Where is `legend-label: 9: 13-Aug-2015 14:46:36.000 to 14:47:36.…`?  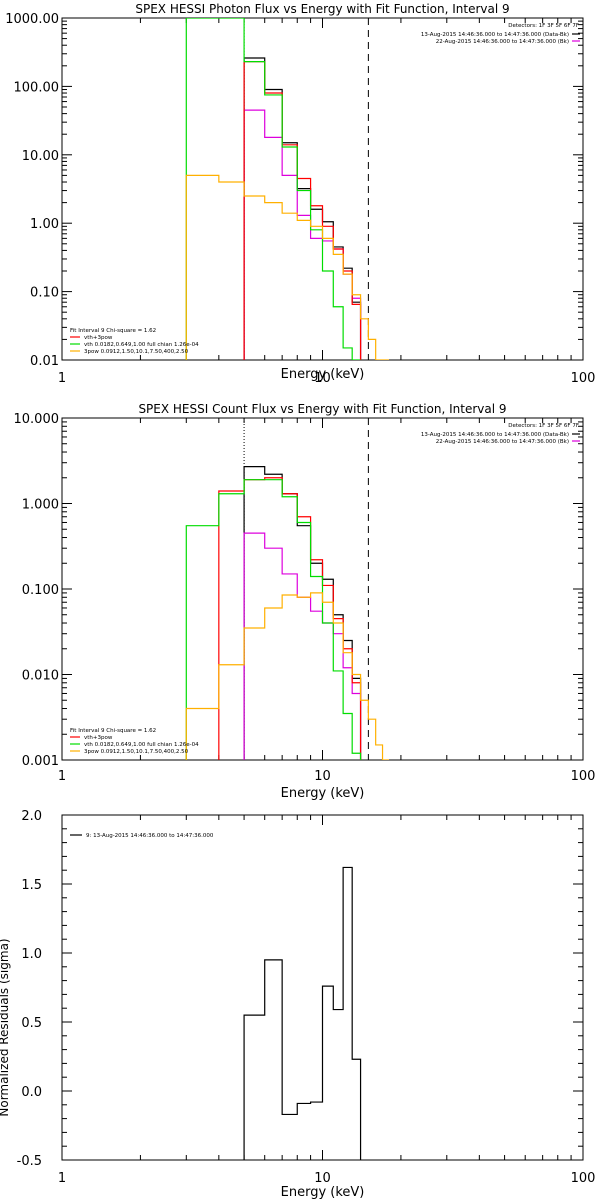
legend-label: 9: 13-Aug-2015 14:46:36.000 to 14:47:36.… is located at coordinates (150, 836).